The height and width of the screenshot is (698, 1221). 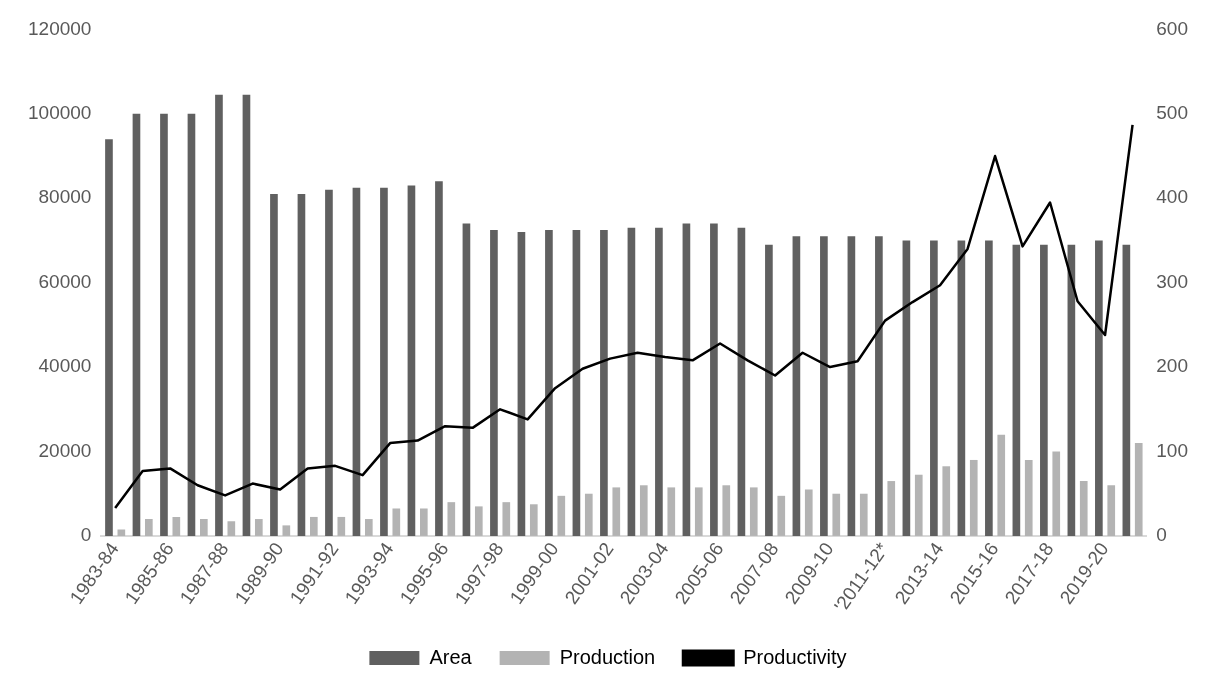 I want to click on y-tick-label: 120000, so click(x=60, y=28).